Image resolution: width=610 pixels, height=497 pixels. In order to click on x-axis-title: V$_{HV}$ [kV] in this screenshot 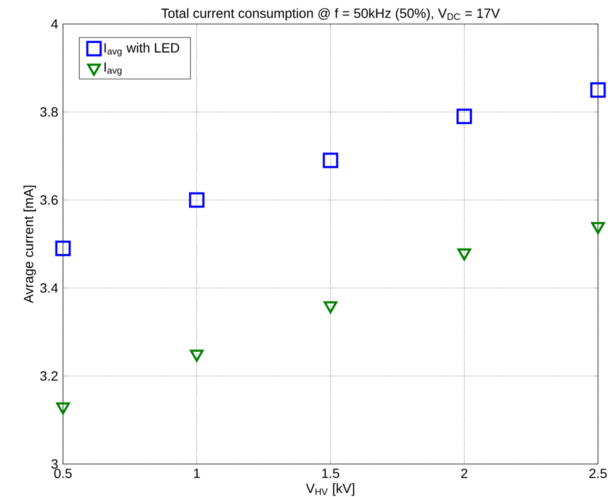, I will do `click(330, 489)`.